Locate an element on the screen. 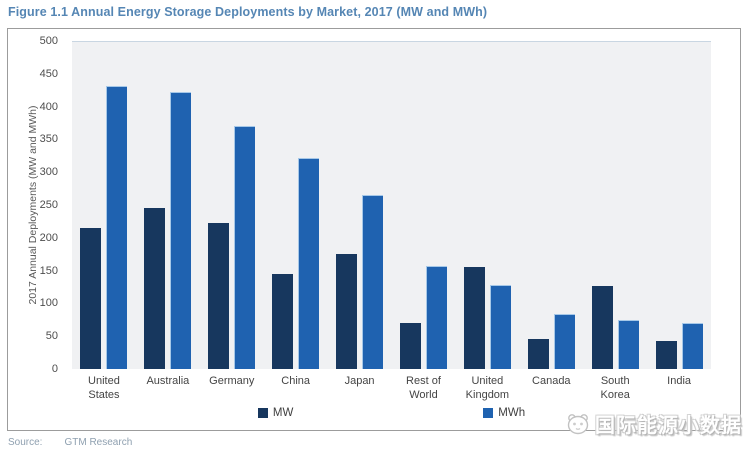 This screenshot has width=752, height=455. x-tick-label: Rest of World is located at coordinates (423, 388).